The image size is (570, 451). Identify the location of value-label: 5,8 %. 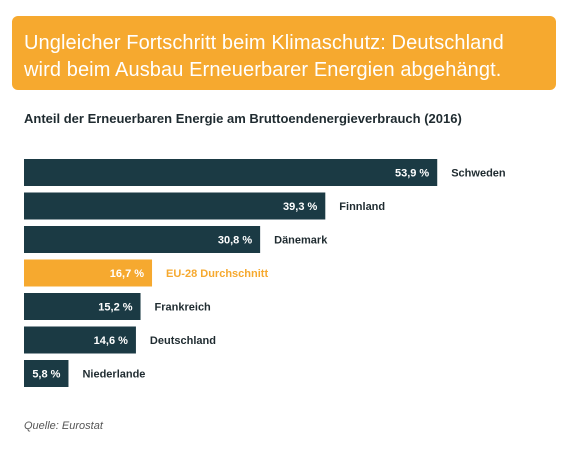
(46, 375).